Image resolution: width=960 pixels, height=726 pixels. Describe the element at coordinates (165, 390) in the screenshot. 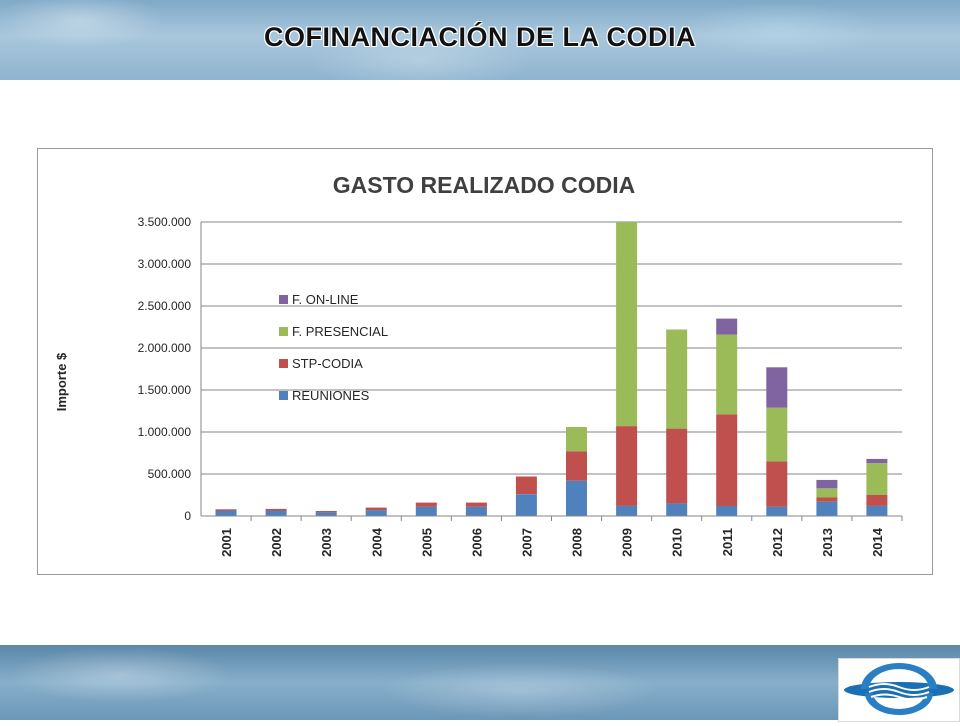

I see `y-tick-label: 1.500.000` at that location.